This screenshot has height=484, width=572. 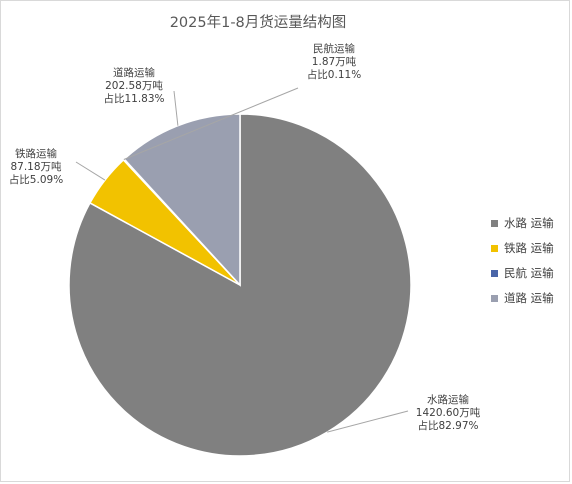 What do you see at coordinates (134, 72) in the screenshot?
I see `slice-label-name-4: 道路运输` at bounding box center [134, 72].